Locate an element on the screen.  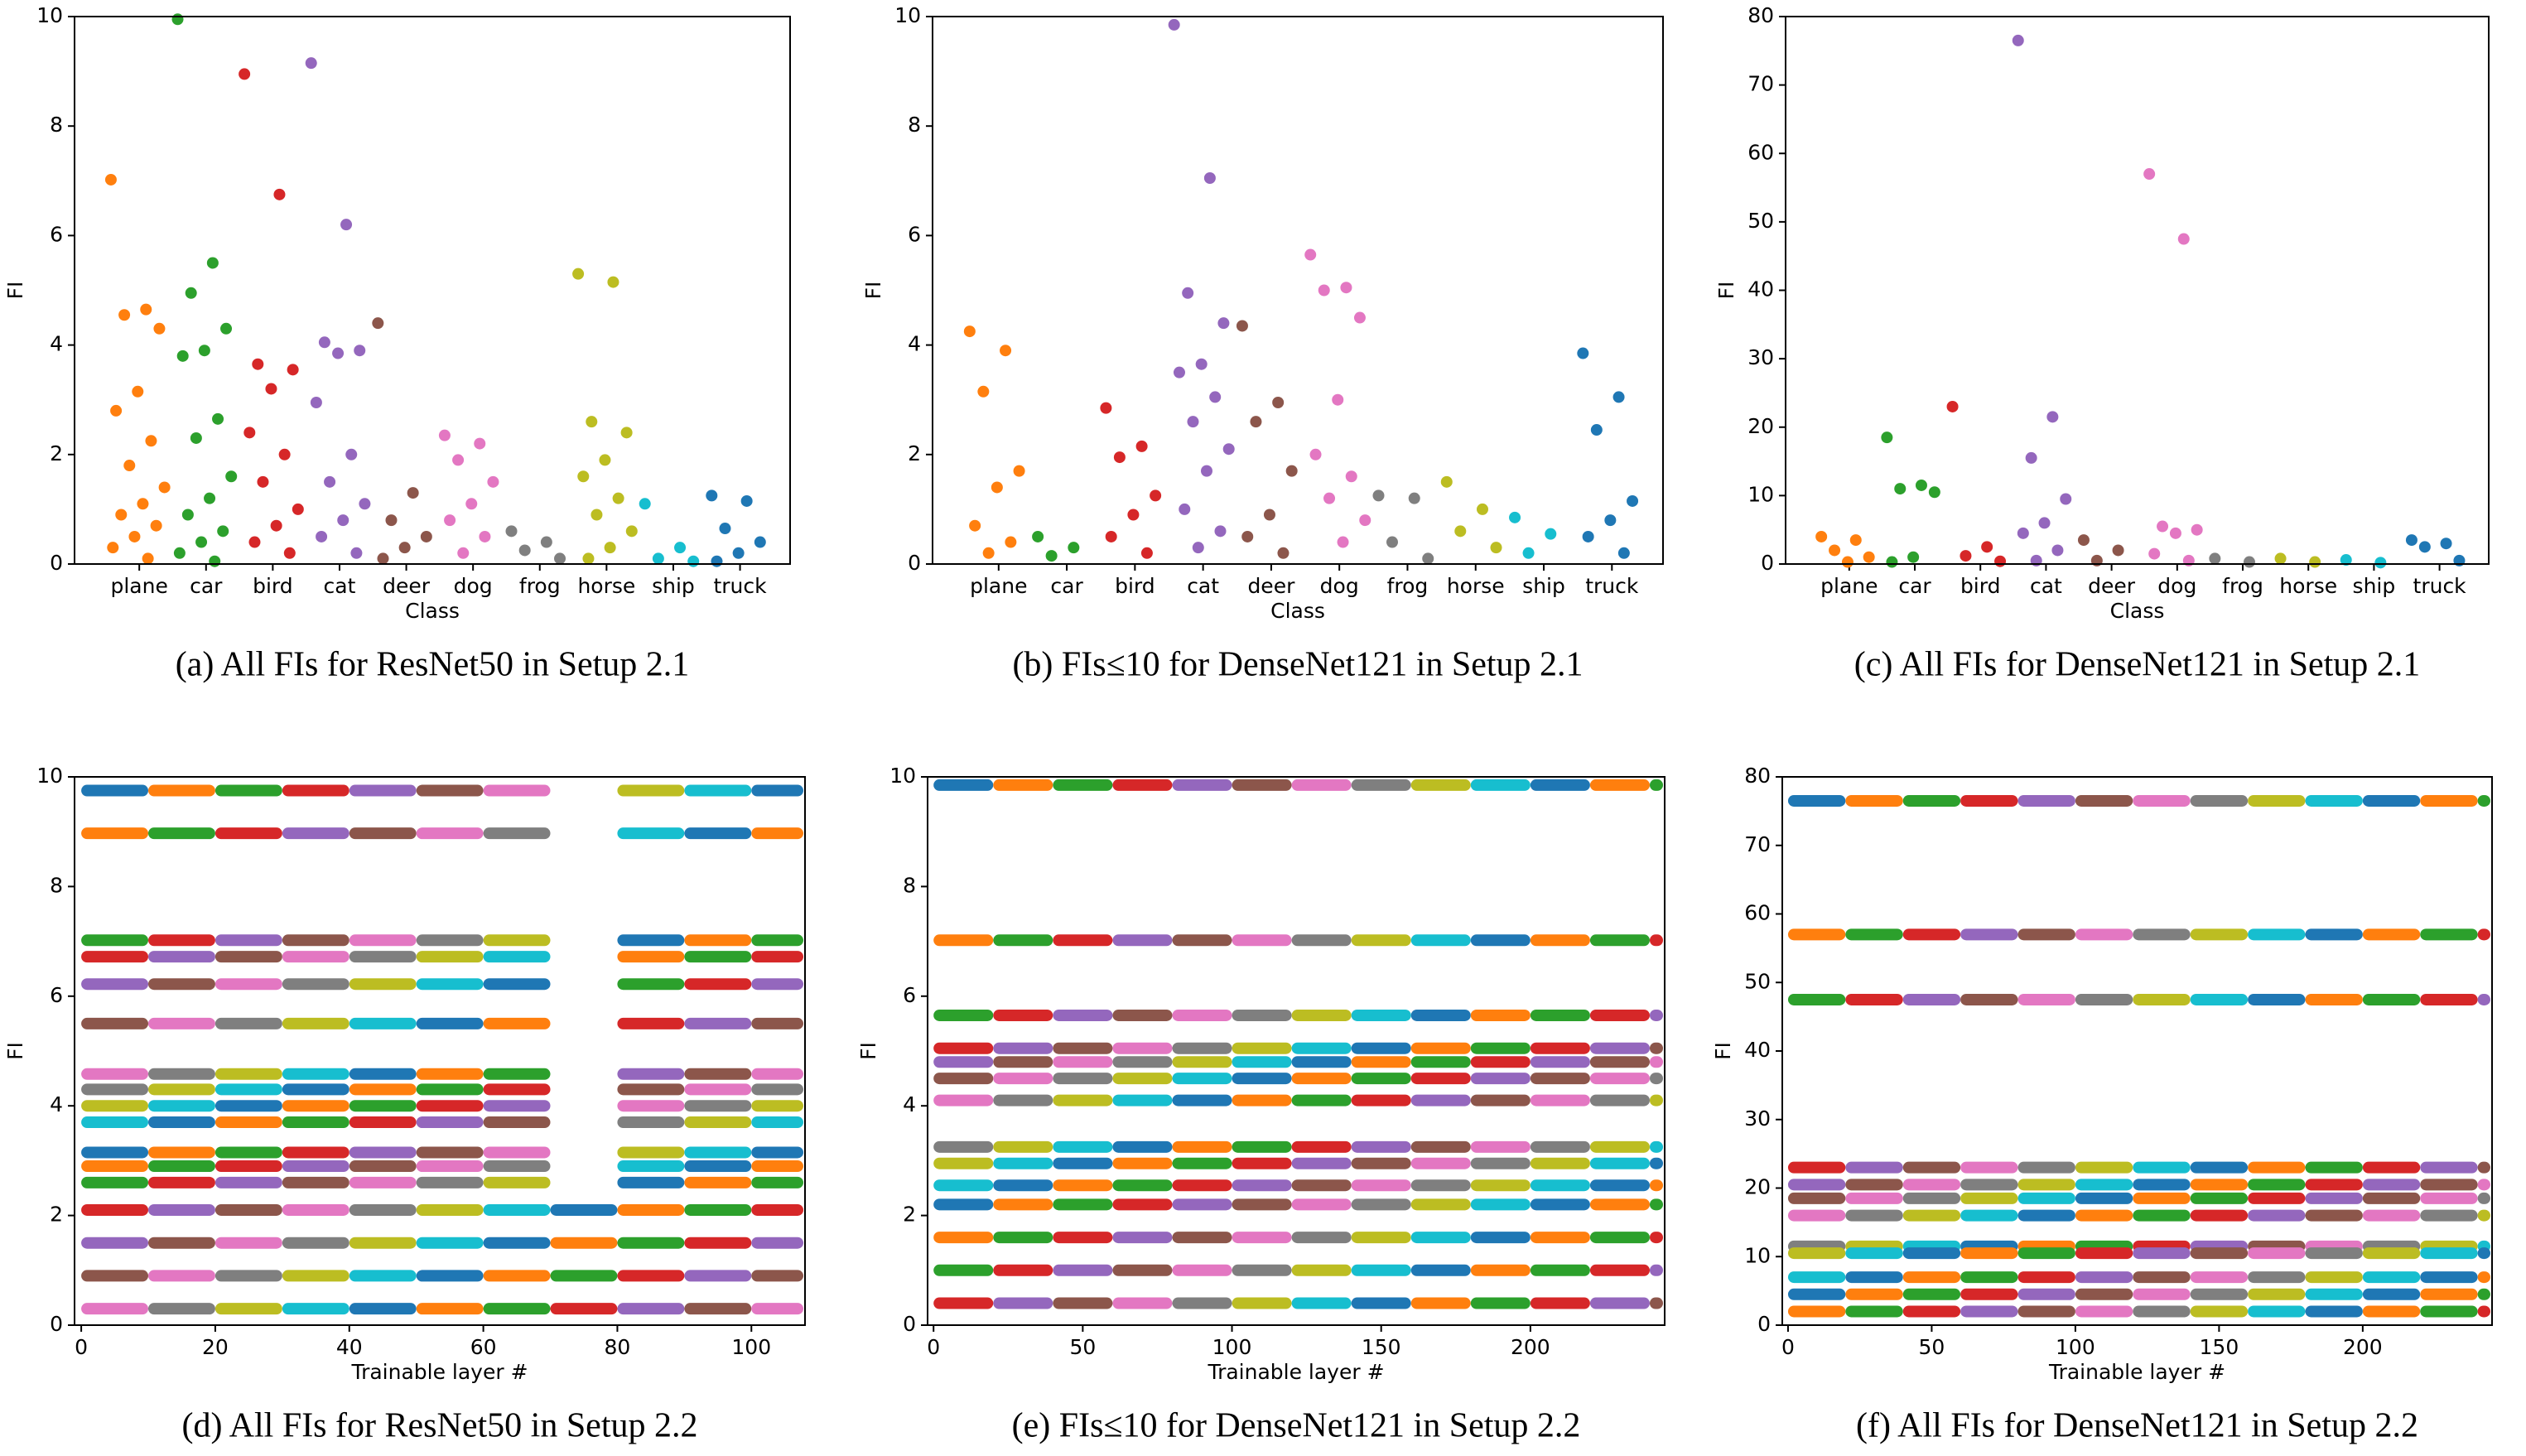
y-tick-label: 0 is located at coordinates (914, 563).